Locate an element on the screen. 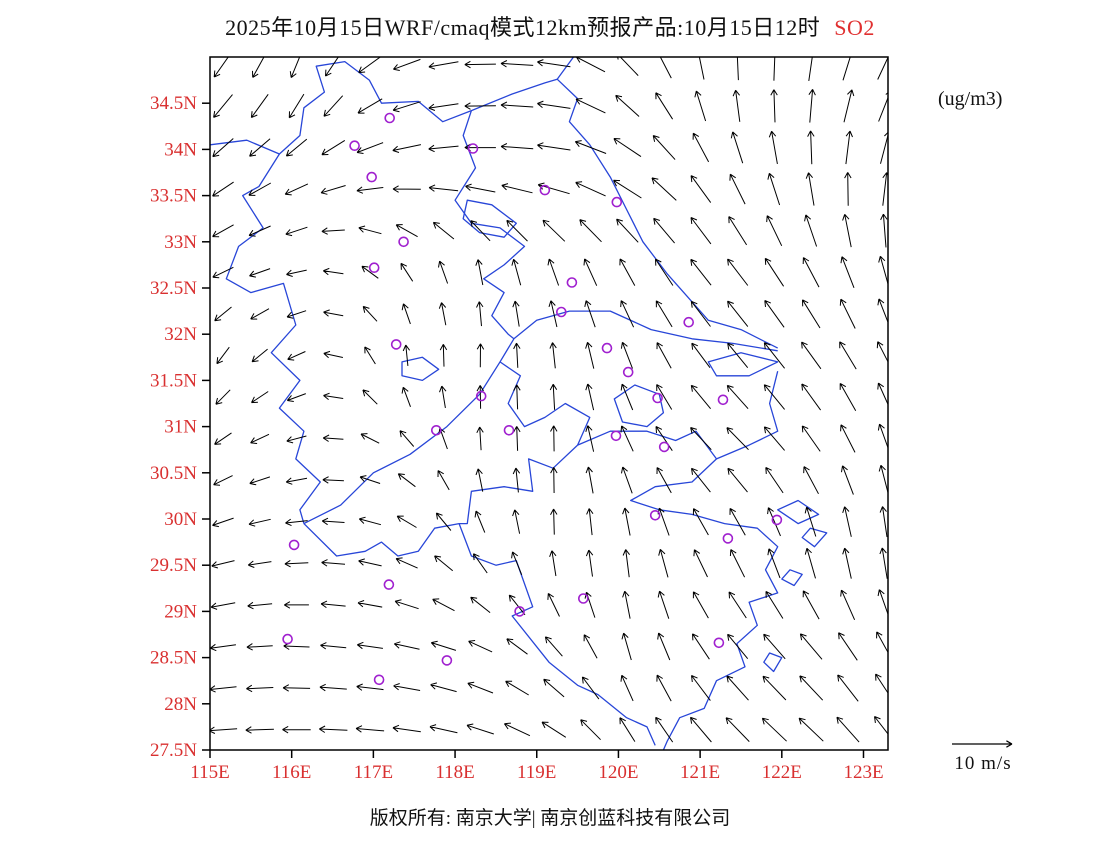 The height and width of the screenshot is (850, 1100). x-tick-label: 117E is located at coordinates (373, 772).